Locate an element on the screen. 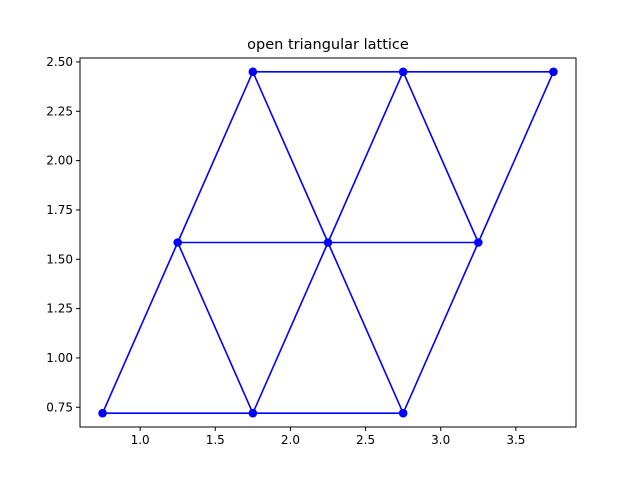 The image size is (640, 480). chart-title: open triangular lattice is located at coordinates (328, 45).